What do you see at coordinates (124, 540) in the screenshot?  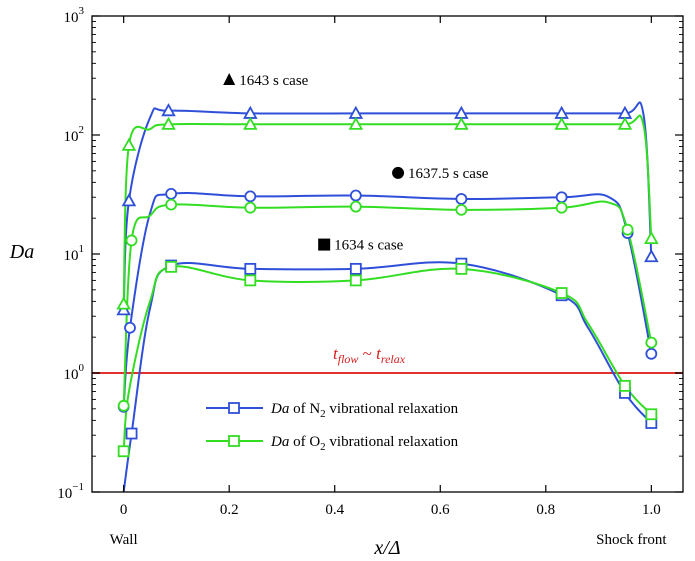 I see `x-end-label-wall: Wall` at bounding box center [124, 540].